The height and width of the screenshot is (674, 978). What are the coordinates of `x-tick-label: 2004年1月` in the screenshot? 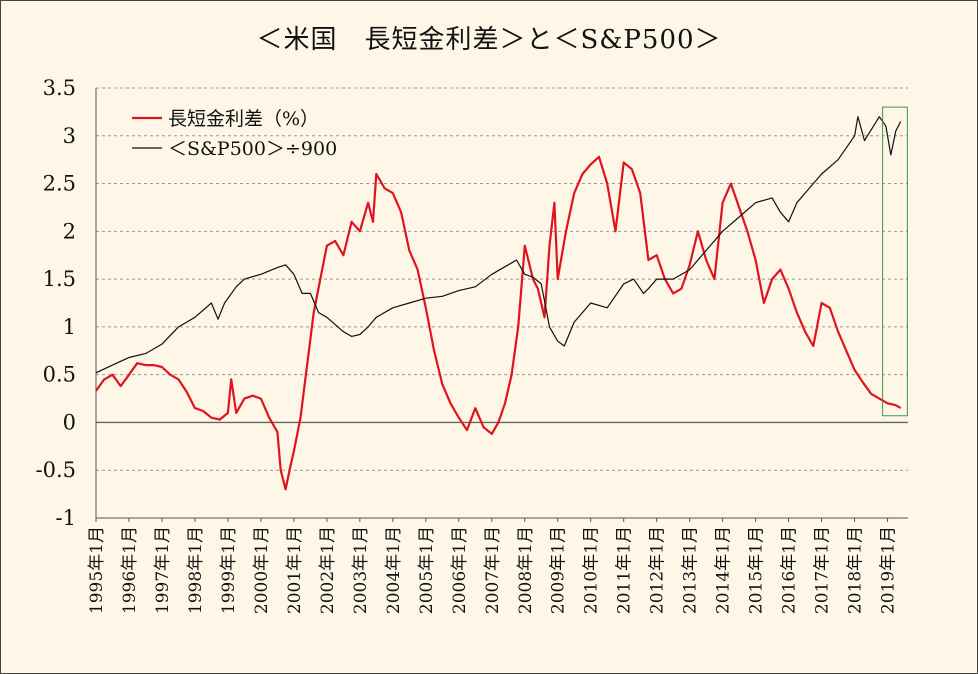 It's located at (394, 570).